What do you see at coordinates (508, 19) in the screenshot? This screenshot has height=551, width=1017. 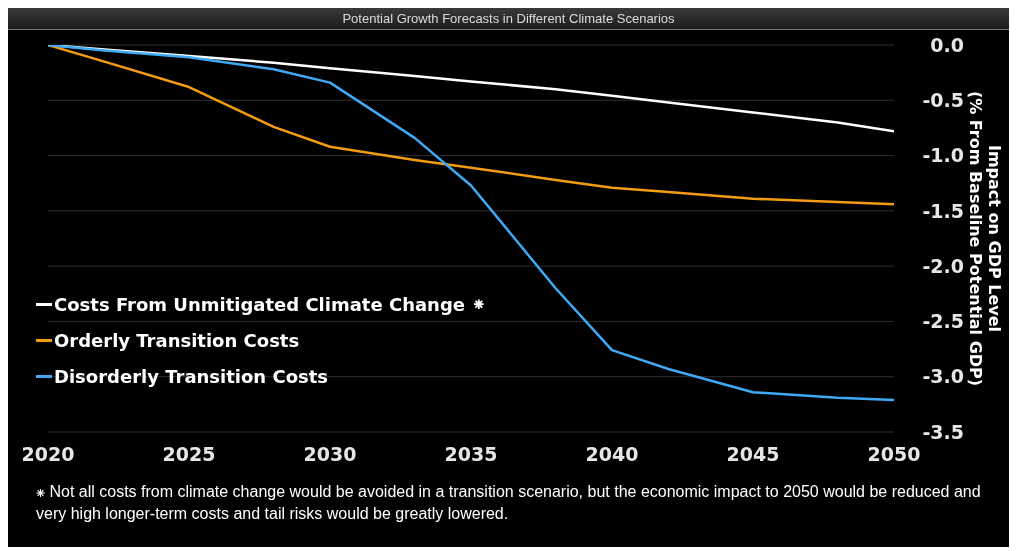 I see `chart-title: Potential Growth Forecasts in Different Climate Scenarios` at bounding box center [508, 19].